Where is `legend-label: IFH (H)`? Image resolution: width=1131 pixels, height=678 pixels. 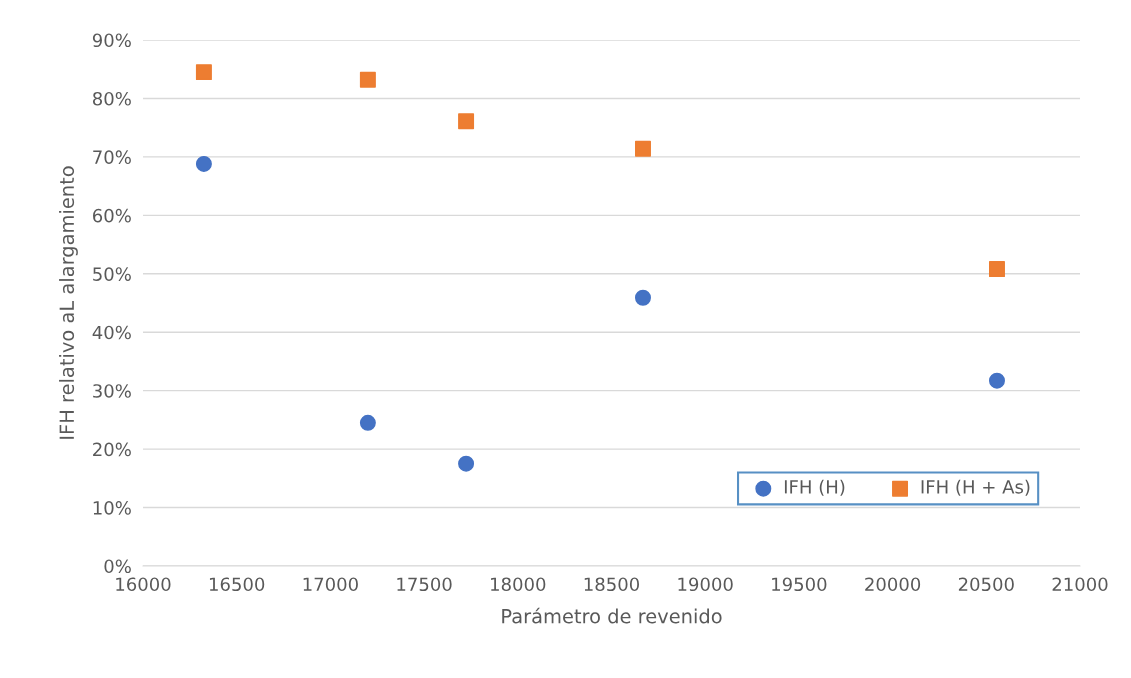
legend-label: IFH (H) is located at coordinates (814, 487).